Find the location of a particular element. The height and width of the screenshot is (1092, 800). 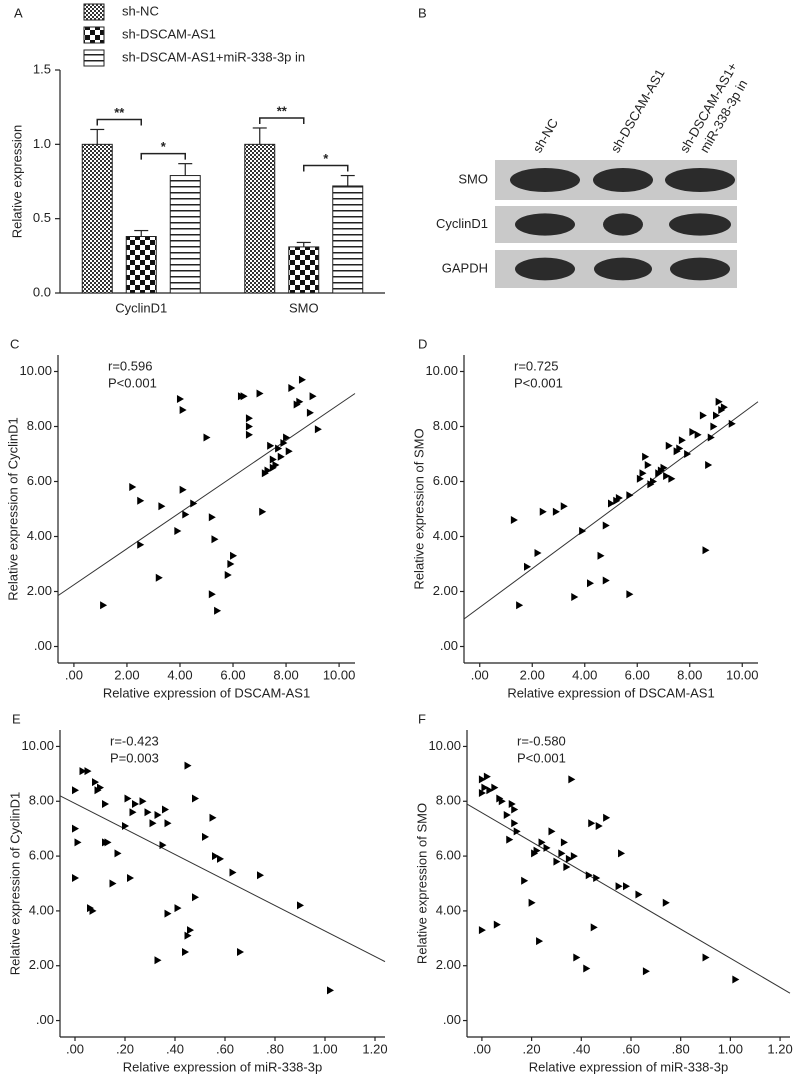

lane-label: sh-DSCAM-AS1 is located at coordinates (638, 110).